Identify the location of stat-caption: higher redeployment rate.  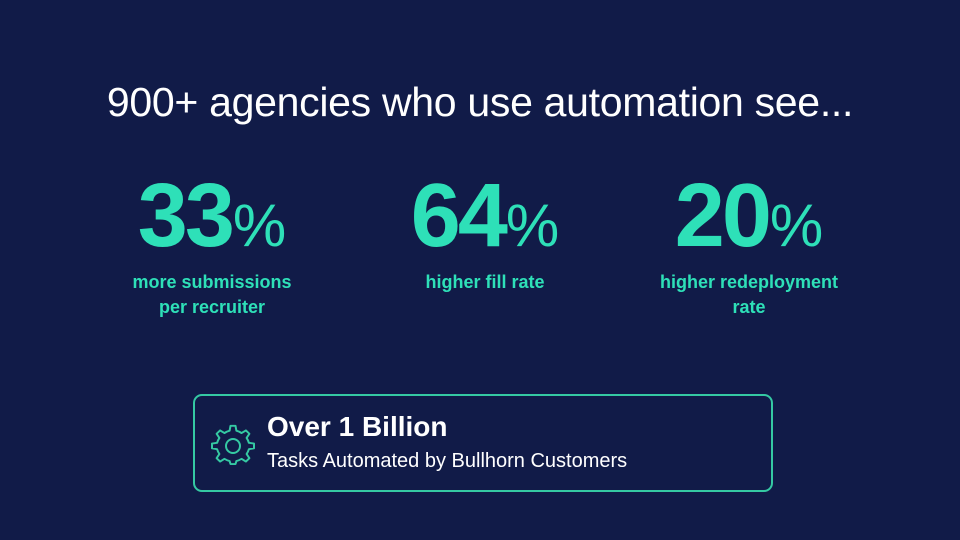
(749, 295).